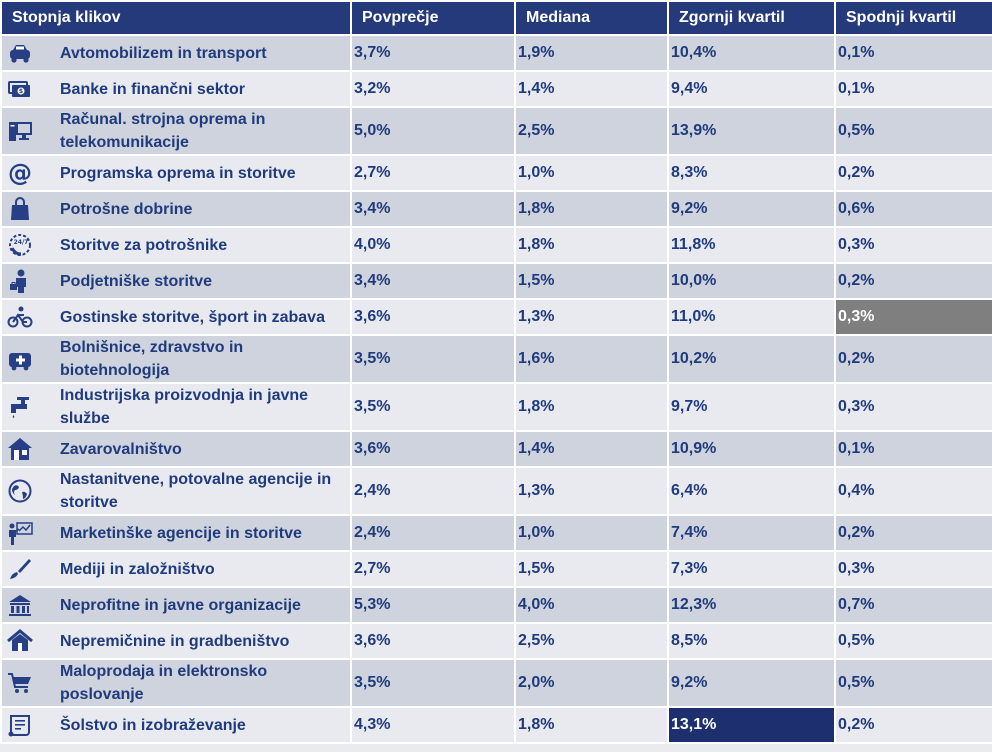 The height and width of the screenshot is (752, 992). Describe the element at coordinates (176, 605) in the screenshot. I see `industry-cell: Neprofitne in javne organizacije` at that location.